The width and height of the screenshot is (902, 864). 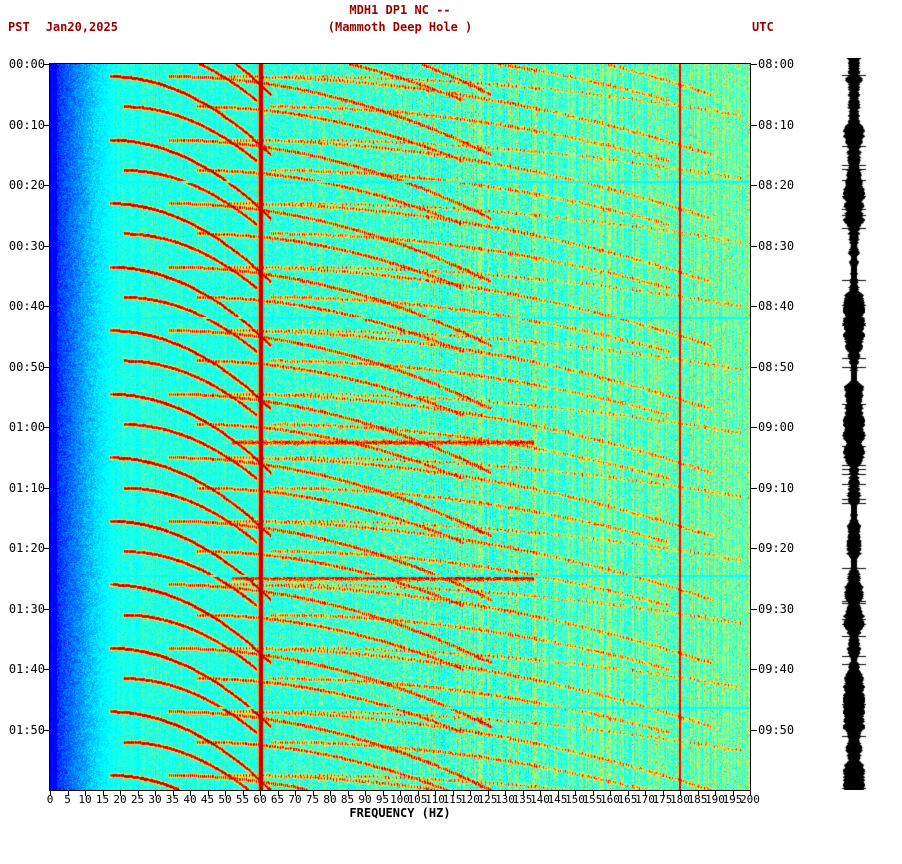 What do you see at coordinates (776, 64) in the screenshot?
I see `time-tick-right-label: 08:00` at bounding box center [776, 64].